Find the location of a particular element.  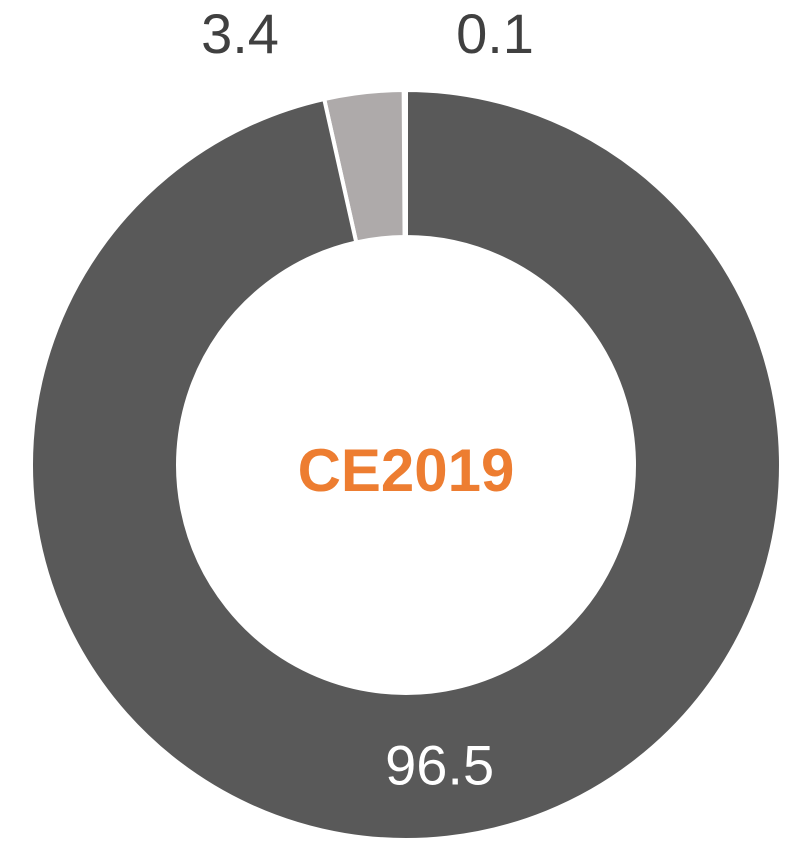

data-label: 3.4 is located at coordinates (240, 33).